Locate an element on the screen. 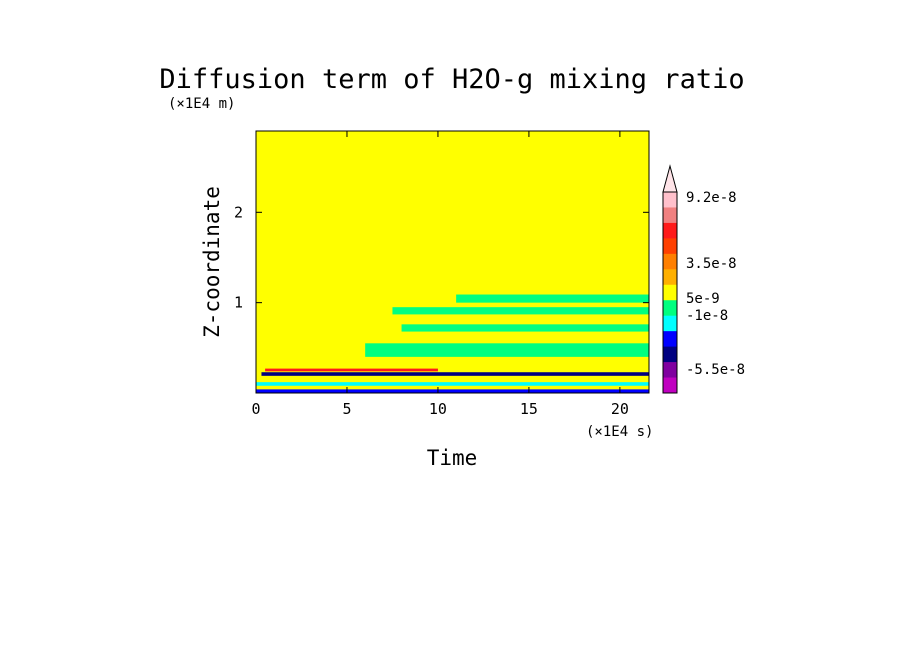 The height and width of the screenshot is (654, 904). contour-bands is located at coordinates (452, 343).